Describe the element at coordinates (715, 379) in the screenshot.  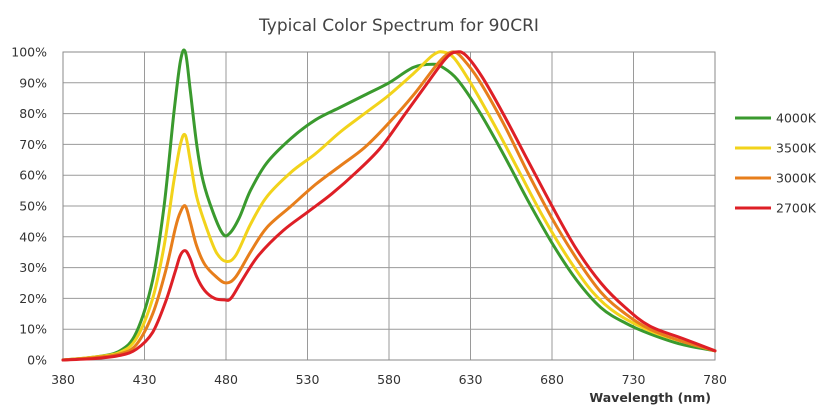
I see `x-tick-label: 780` at that location.